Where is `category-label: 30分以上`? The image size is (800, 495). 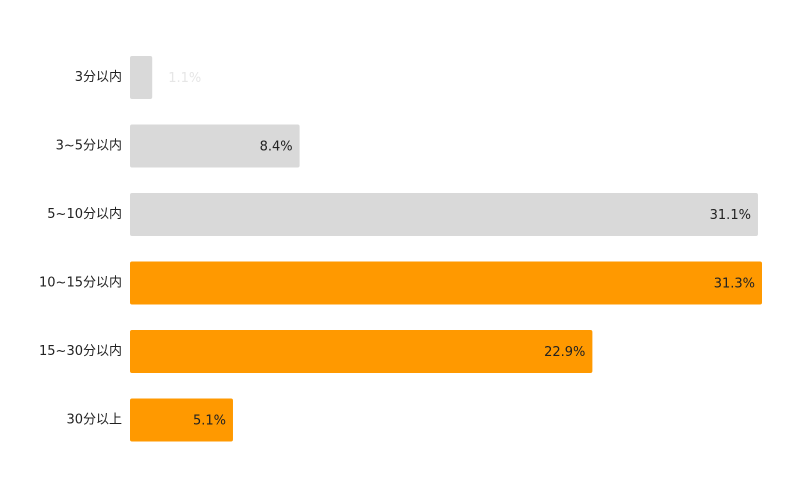
category-label: 30分以上 is located at coordinates (94, 420).